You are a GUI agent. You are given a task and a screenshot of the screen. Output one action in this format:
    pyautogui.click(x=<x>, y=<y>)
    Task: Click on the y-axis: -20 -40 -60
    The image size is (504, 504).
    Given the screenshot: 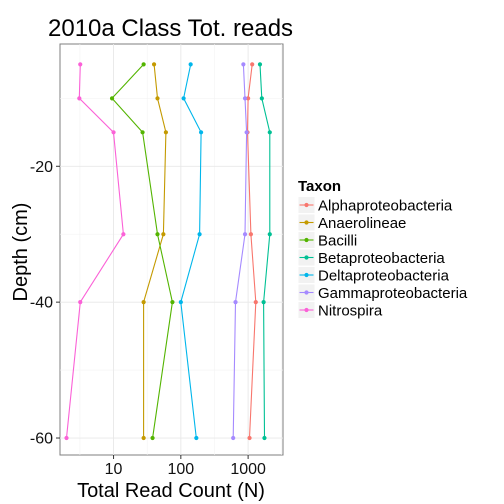 What is the action you would take?
    pyautogui.click(x=45, y=303)
    